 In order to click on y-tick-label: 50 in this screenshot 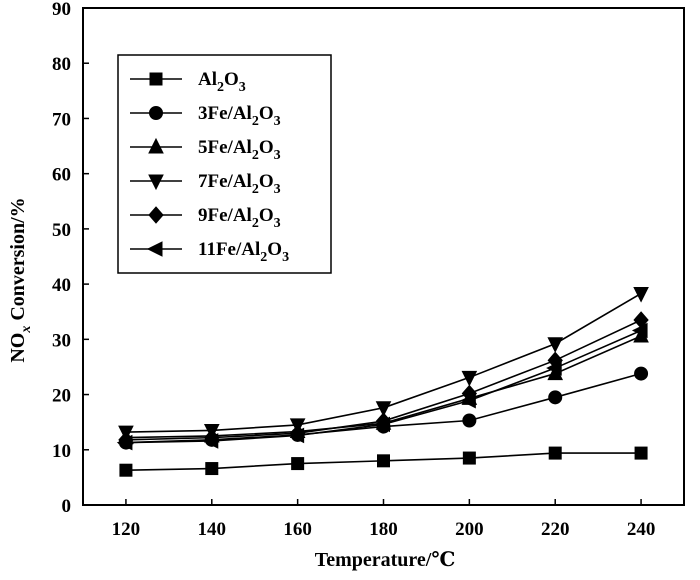, I will do `click(61, 230)`.